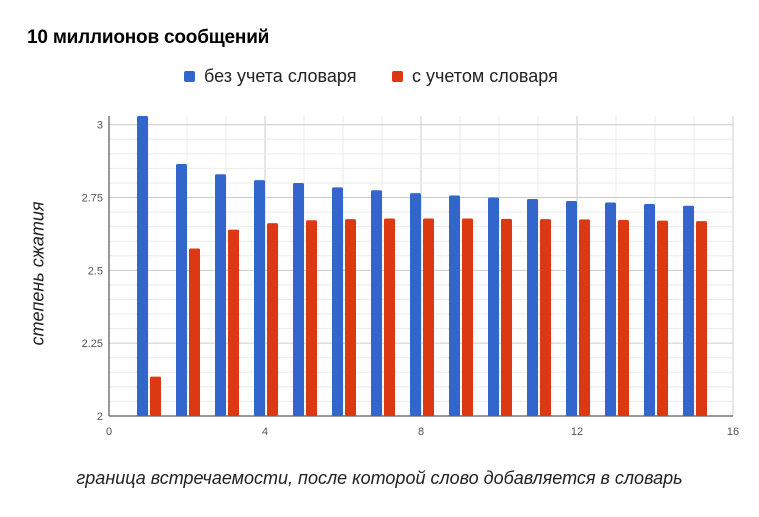 The height and width of the screenshot is (517, 759). I want to click on legend-item-series-2: с учетом словаря, so click(475, 76).